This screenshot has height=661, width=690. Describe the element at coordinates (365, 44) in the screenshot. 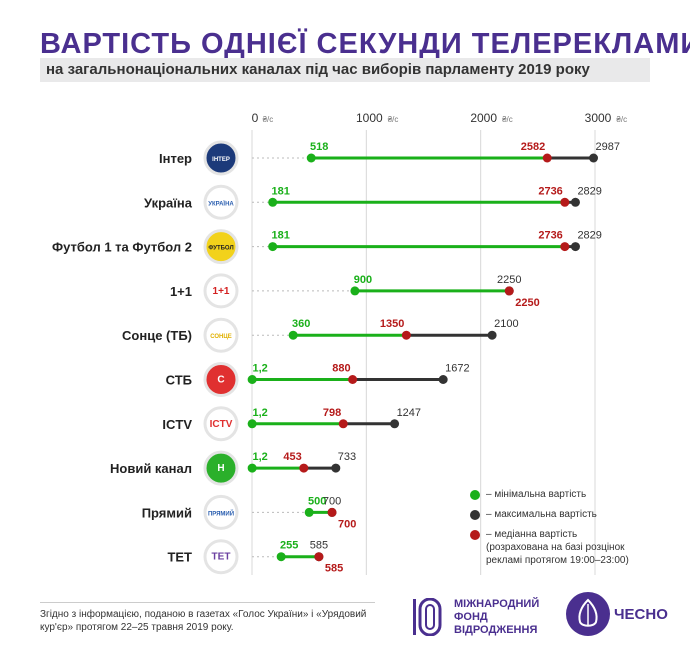

I see `page-title: ВАРТІСТЬ ОДНІЄЇ СЕКУНДИ ТЕЛЕРЕКЛАМИ` at that location.